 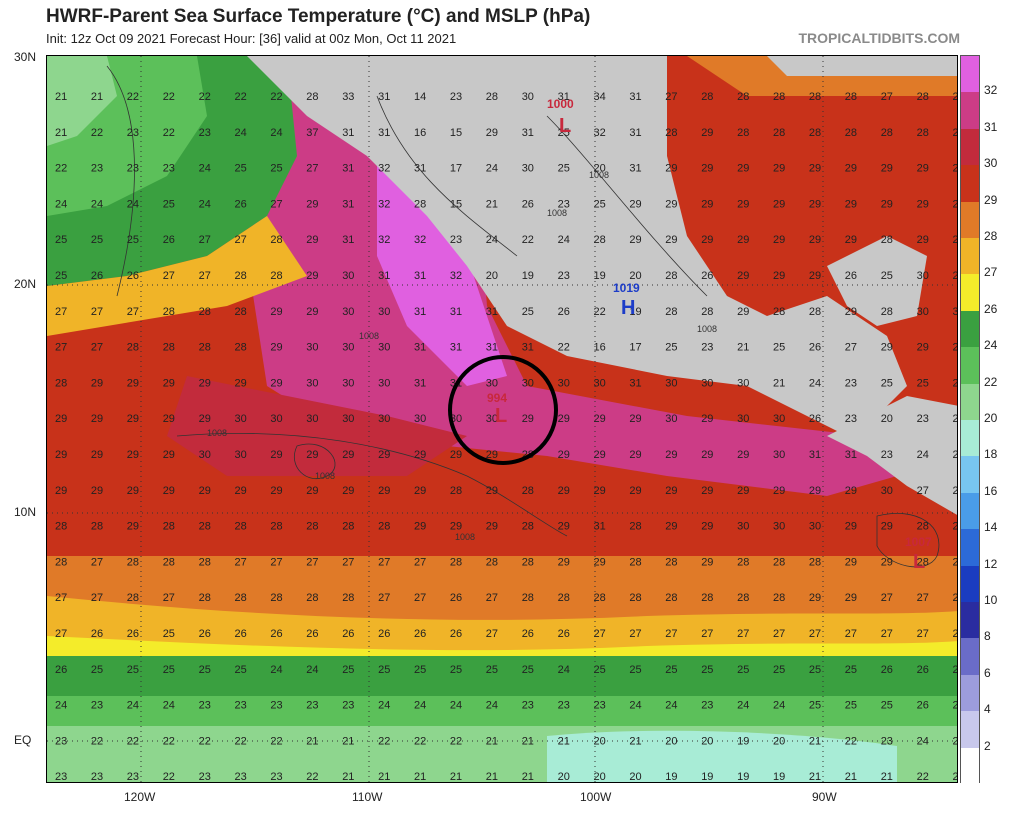 What do you see at coordinates (465, 537) in the screenshot?
I see `isobar-label: 1008` at bounding box center [465, 537].